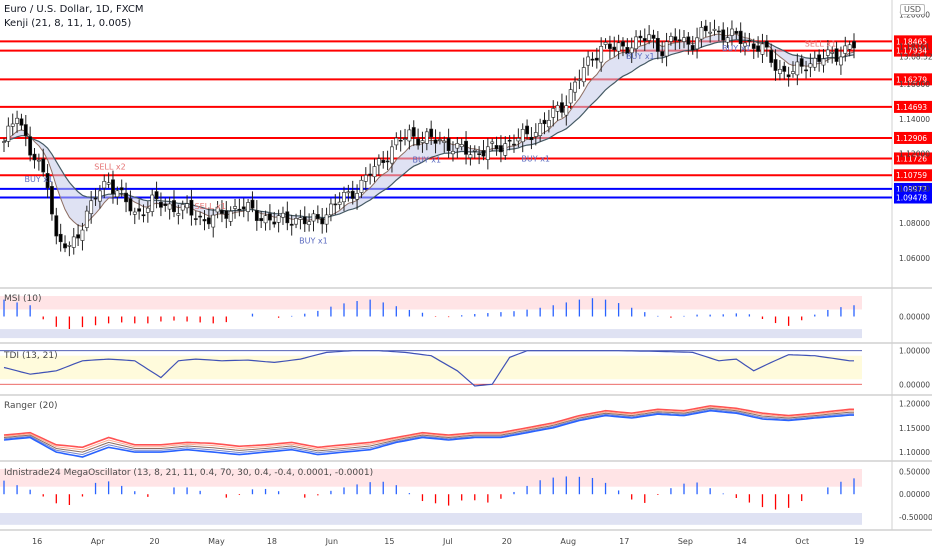 This screenshot has height=554, width=932. I want to click on time-axis-label: 14, so click(742, 541).